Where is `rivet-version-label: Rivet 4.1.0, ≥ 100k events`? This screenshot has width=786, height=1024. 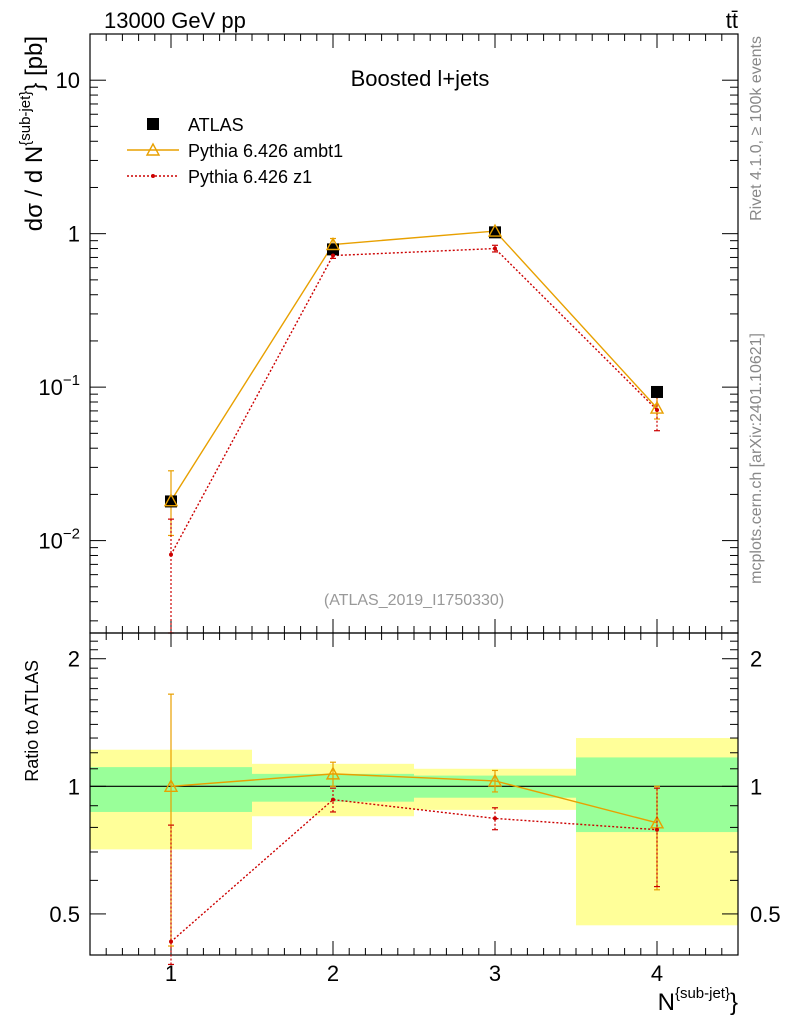
rivet-version-label: Rivet 4.1.0, ≥ 100k events is located at coordinates (756, 128).